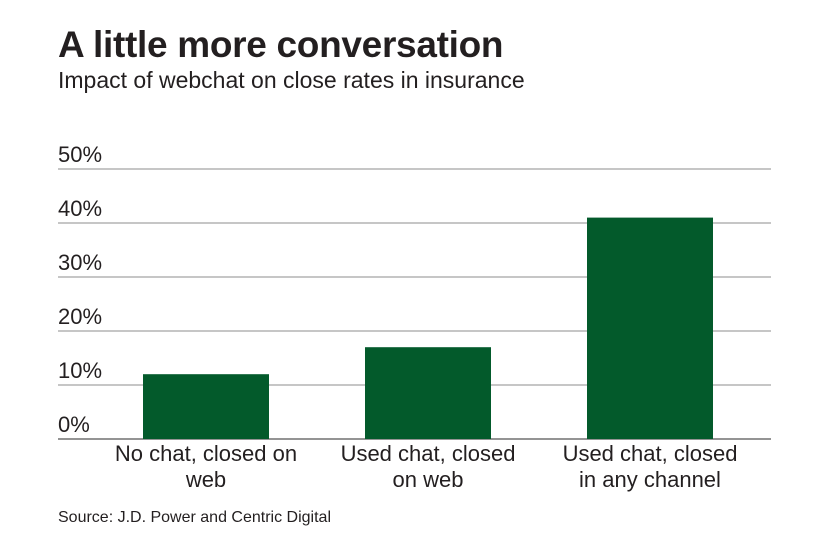 The width and height of the screenshot is (840, 547). What do you see at coordinates (80, 289) in the screenshot?
I see `y-axis-ticks: 0% 10% 20% 30% 40% 50%` at bounding box center [80, 289].